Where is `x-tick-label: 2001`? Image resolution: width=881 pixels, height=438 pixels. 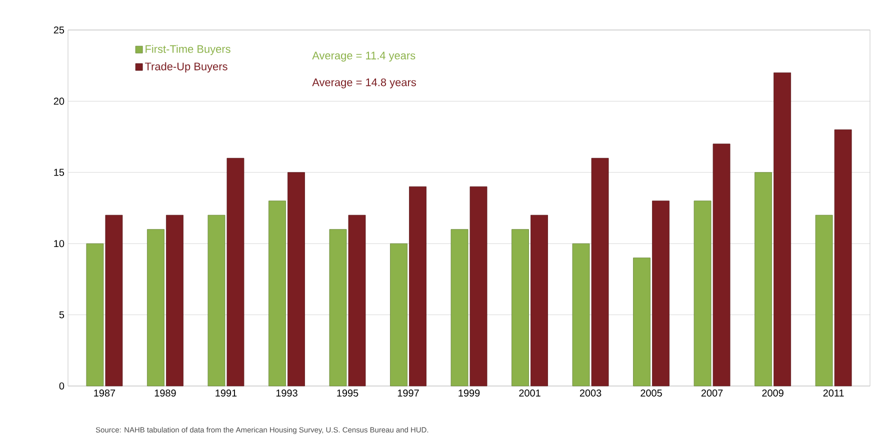 x-tick-label: 2001 is located at coordinates (529, 393).